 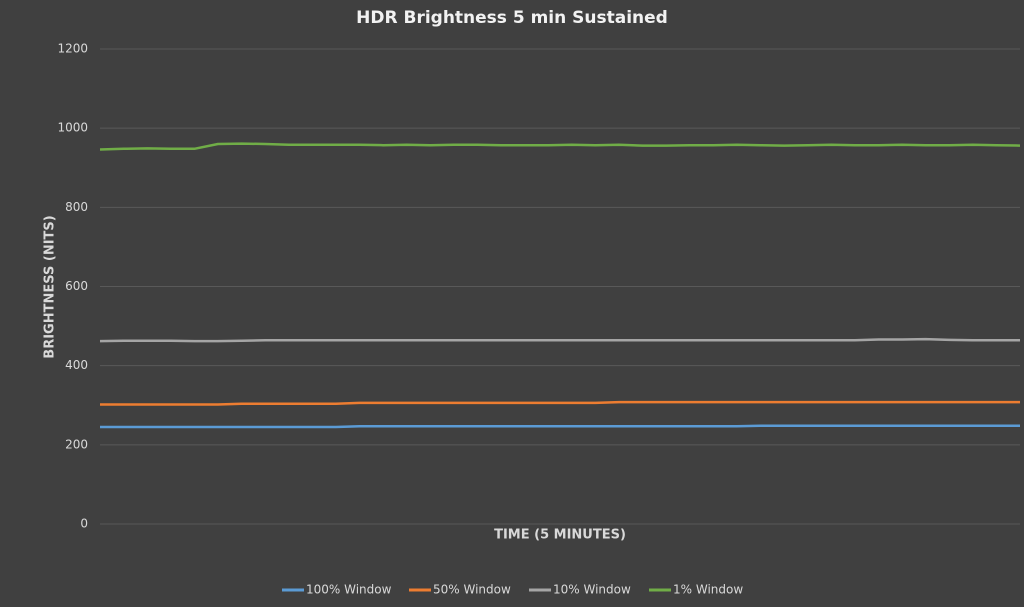 I want to click on y-axis-label: BRIGHTNESS (NITS), so click(x=50, y=286).